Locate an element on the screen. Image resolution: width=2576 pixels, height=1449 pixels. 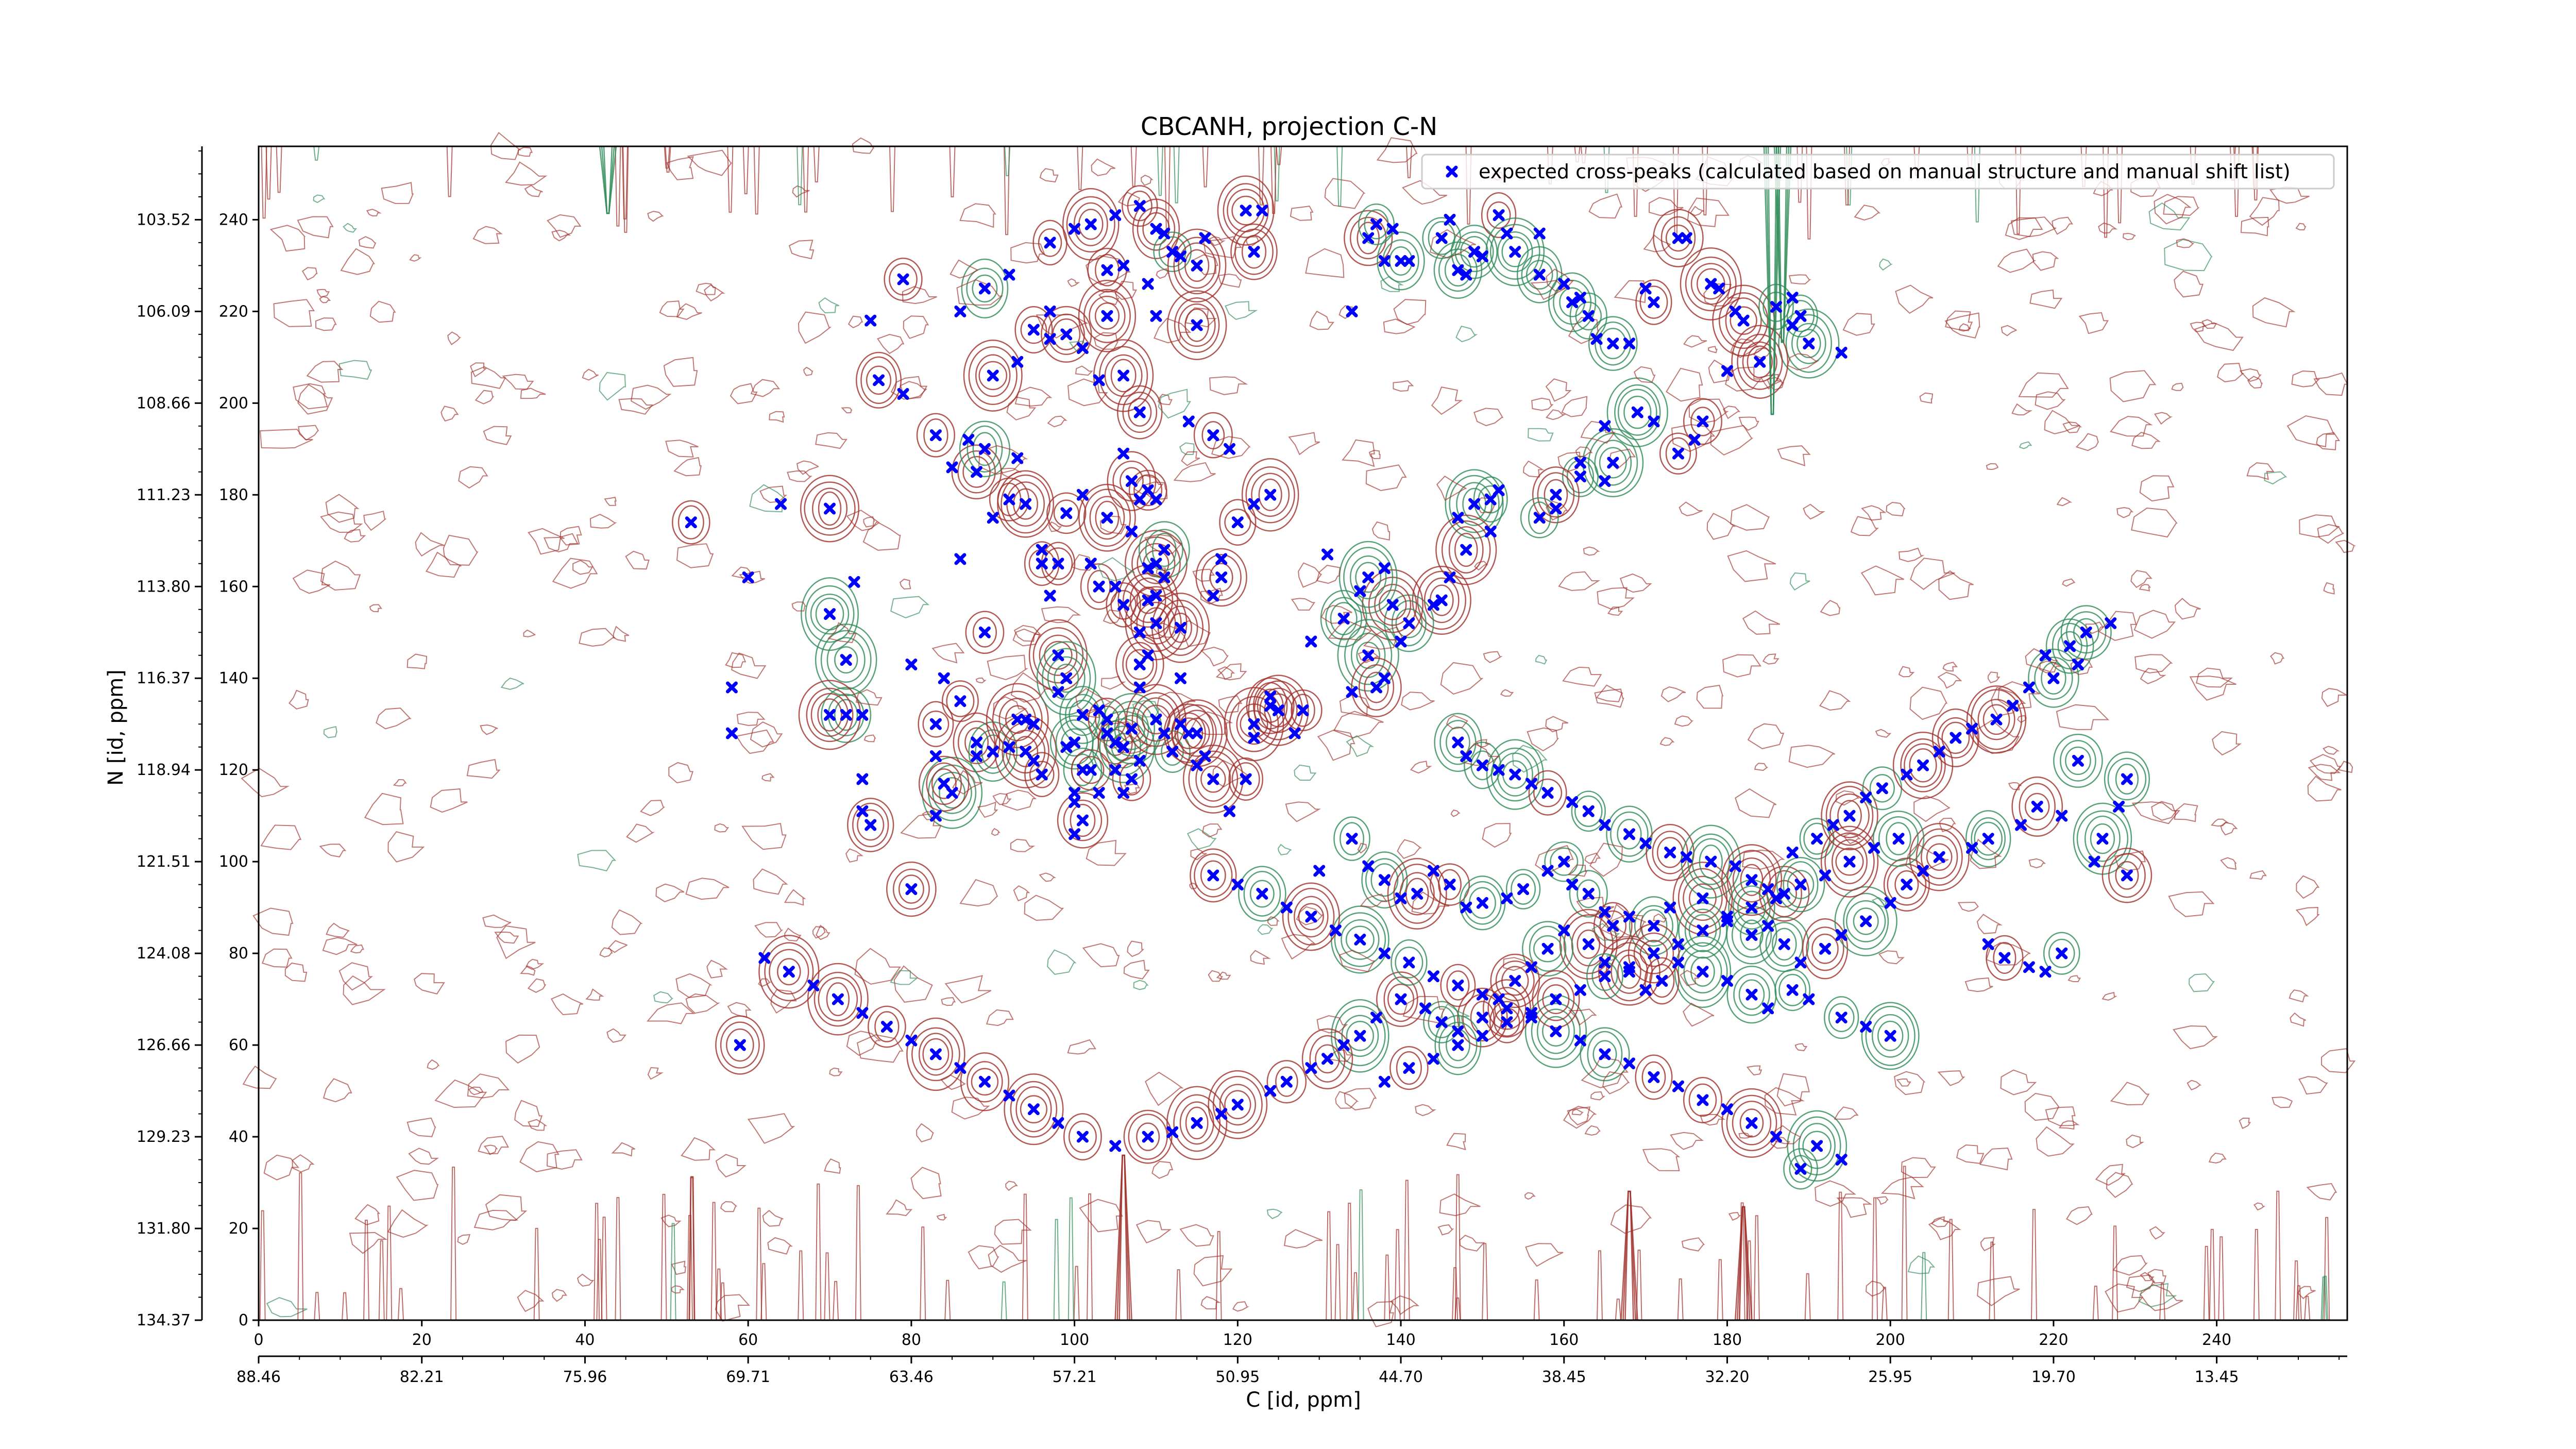
y-ppm-tick-label: 108.66 is located at coordinates (164, 403).